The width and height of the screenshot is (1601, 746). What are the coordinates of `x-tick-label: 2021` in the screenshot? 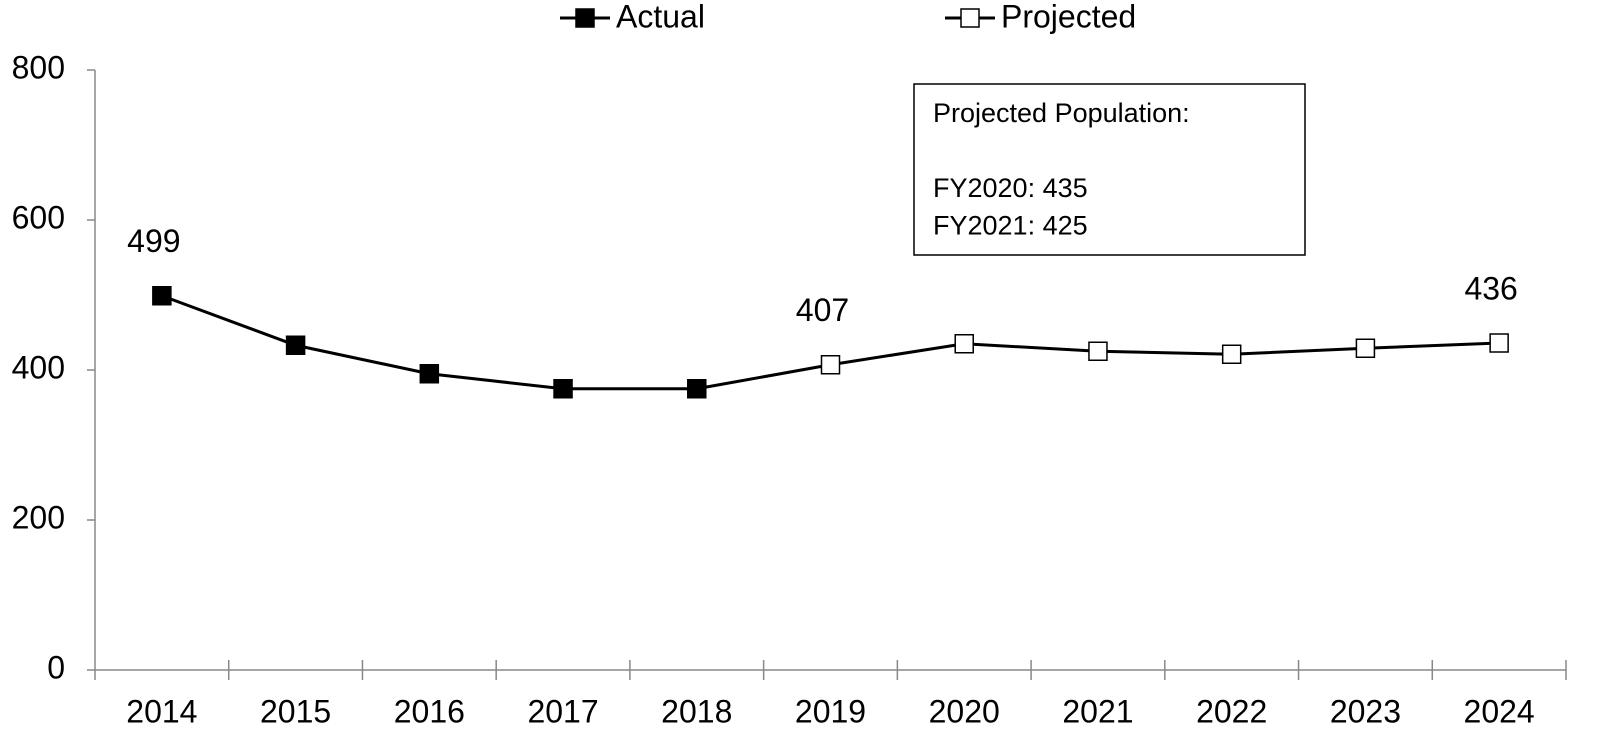 It's located at (1097, 711).